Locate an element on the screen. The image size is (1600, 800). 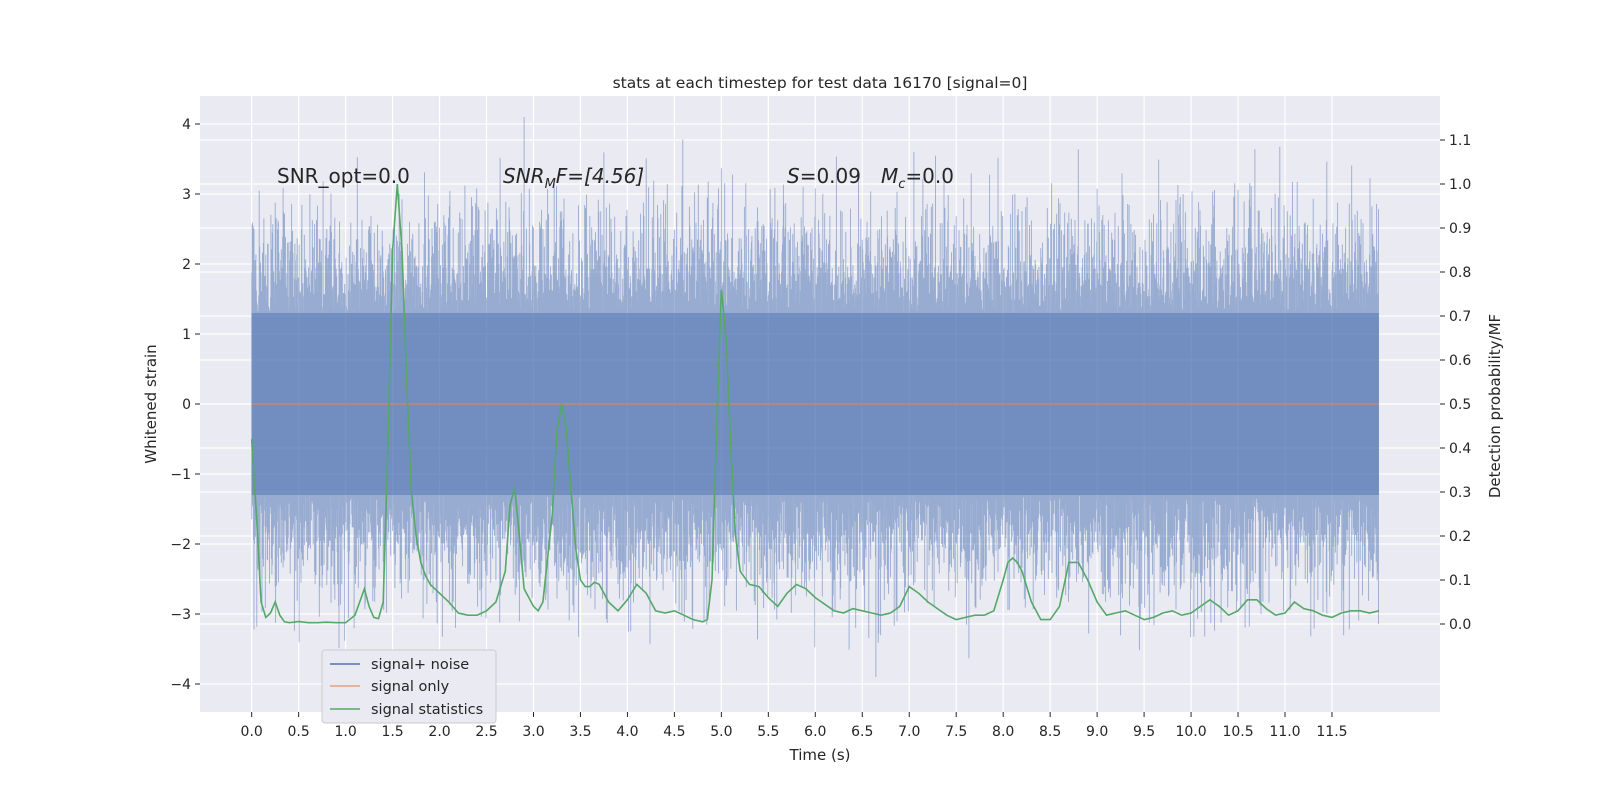
x-tick-label: 10.5 is located at coordinates (1237, 732).